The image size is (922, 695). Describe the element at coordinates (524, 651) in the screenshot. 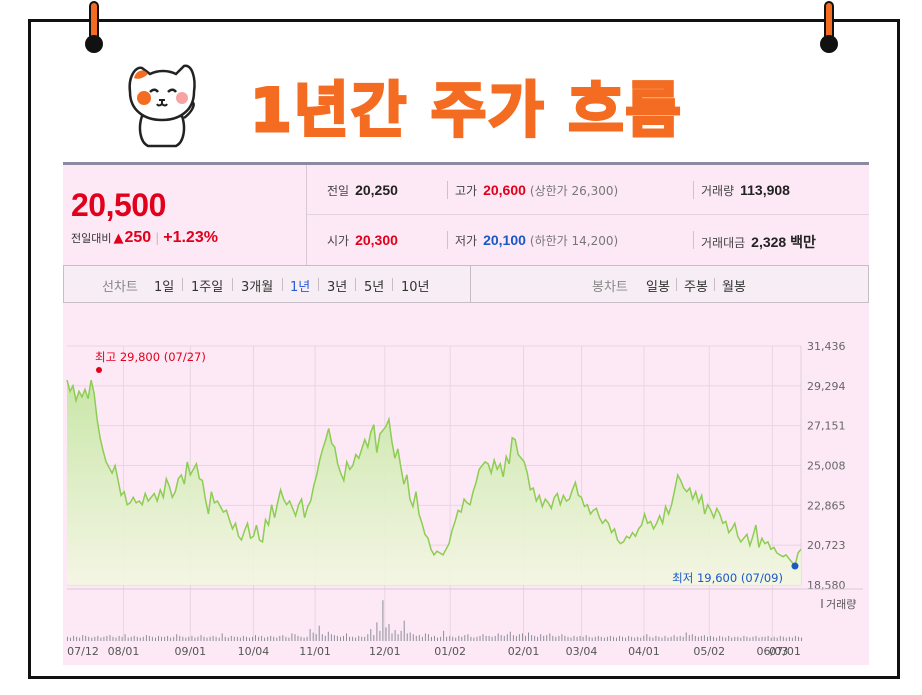

I see `x-tick-label: 02/01` at that location.